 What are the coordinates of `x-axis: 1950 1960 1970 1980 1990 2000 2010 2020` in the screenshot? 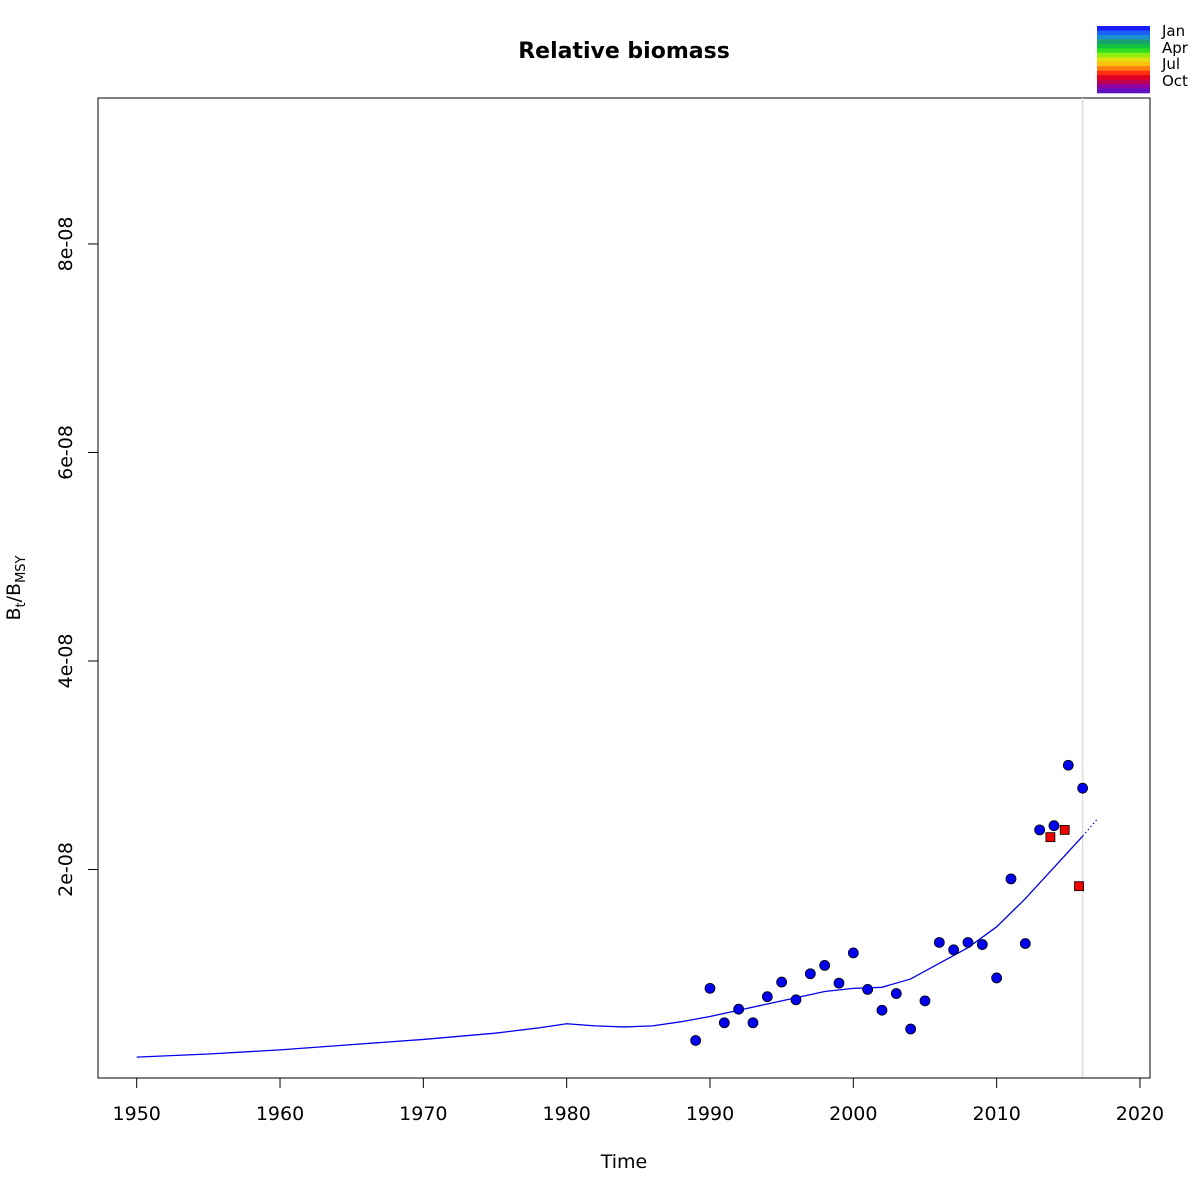 It's located at (638, 1101).